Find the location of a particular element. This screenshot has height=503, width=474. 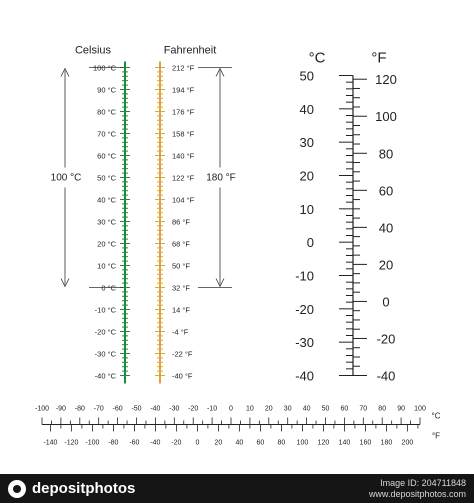

fahrenheit-span-arrow is located at coordinates (220, 177).